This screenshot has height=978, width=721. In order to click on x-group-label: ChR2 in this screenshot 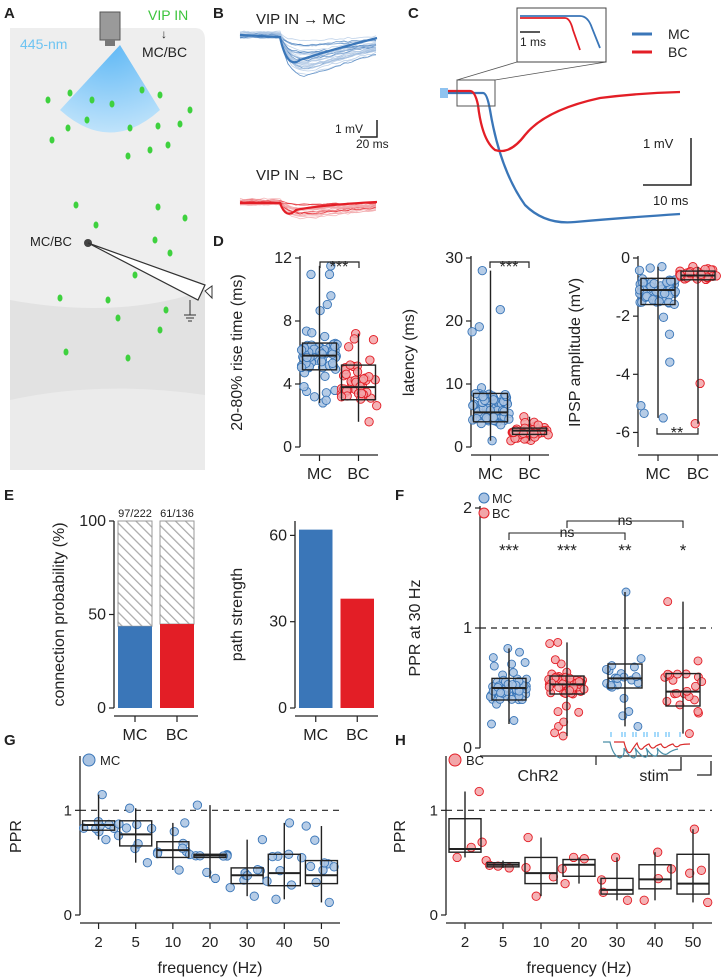, I will do `click(538, 776)`.